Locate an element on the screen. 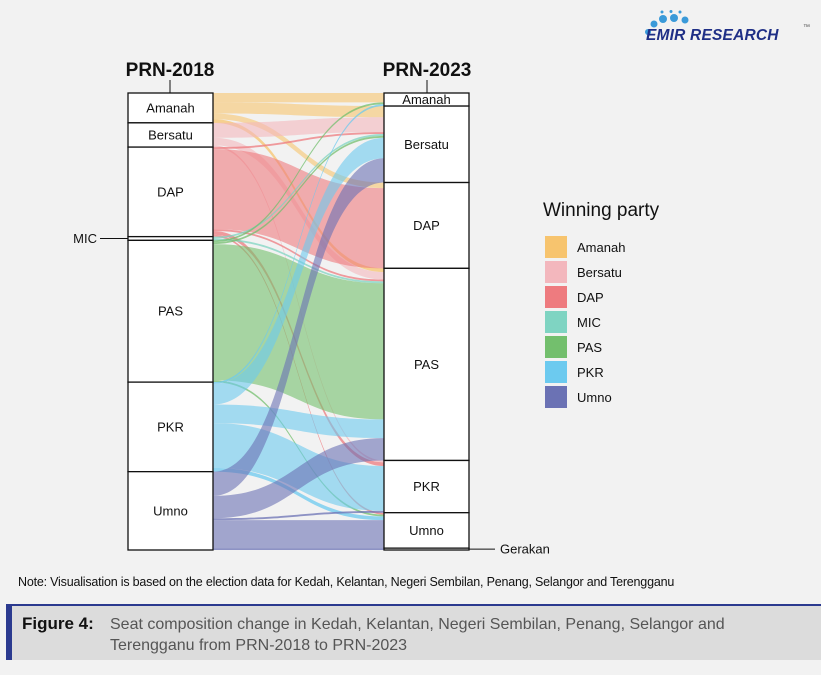  legend-item-pas: PAS is located at coordinates (573, 347).